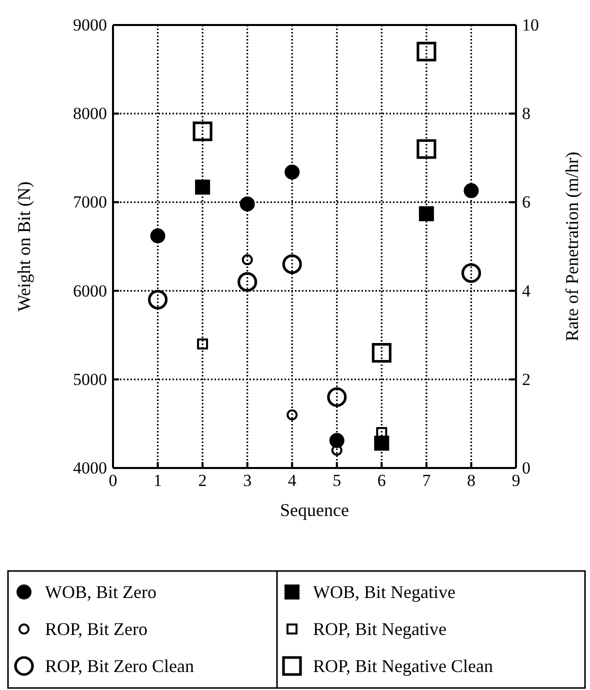 Image resolution: width=590 pixels, height=690 pixels. Describe the element at coordinates (90, 468) in the screenshot. I see `y-tick-label: 4000` at that location.